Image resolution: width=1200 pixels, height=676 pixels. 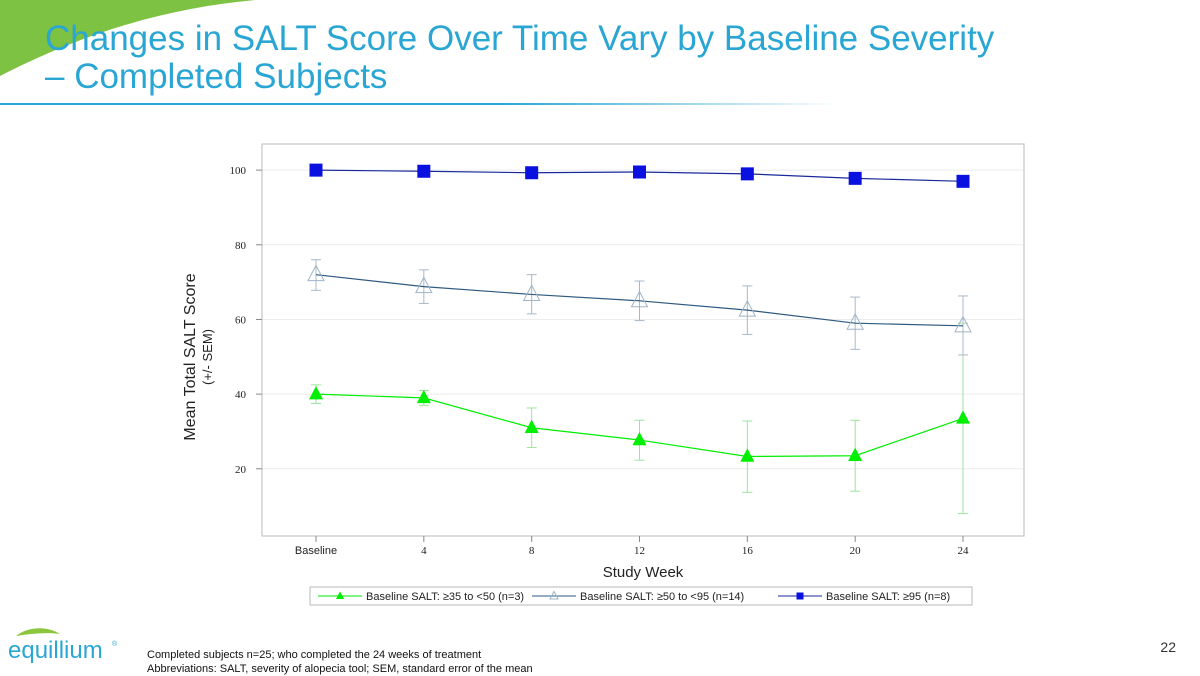 I want to click on series-mid, so click(x=639, y=307).